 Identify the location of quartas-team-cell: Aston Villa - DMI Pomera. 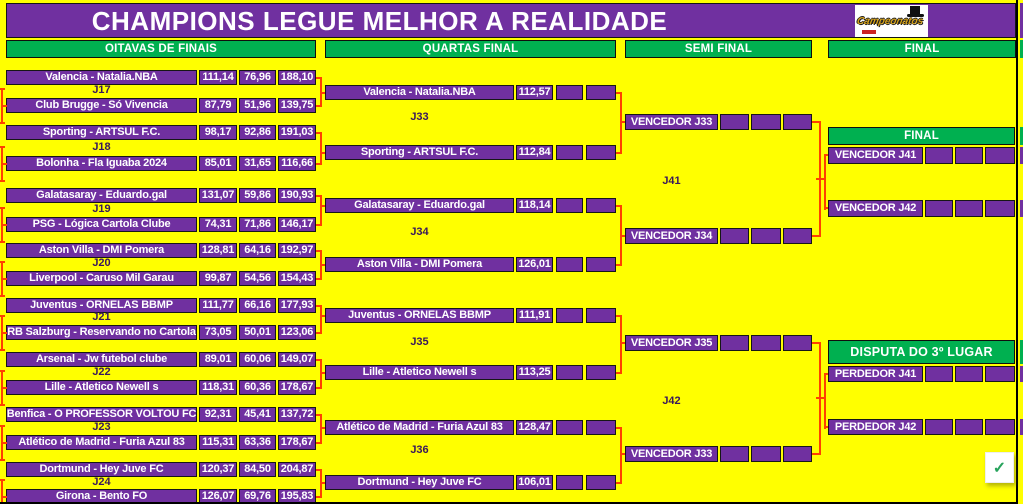
(419, 264).